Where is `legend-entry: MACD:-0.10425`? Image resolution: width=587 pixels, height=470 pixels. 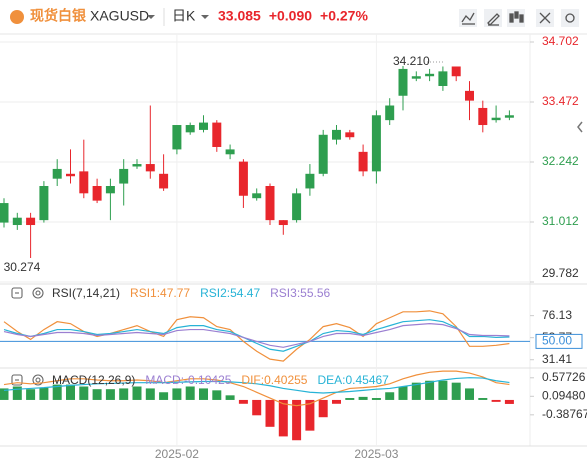
legend-entry: MACD:-0.10425 is located at coordinates (188, 380).